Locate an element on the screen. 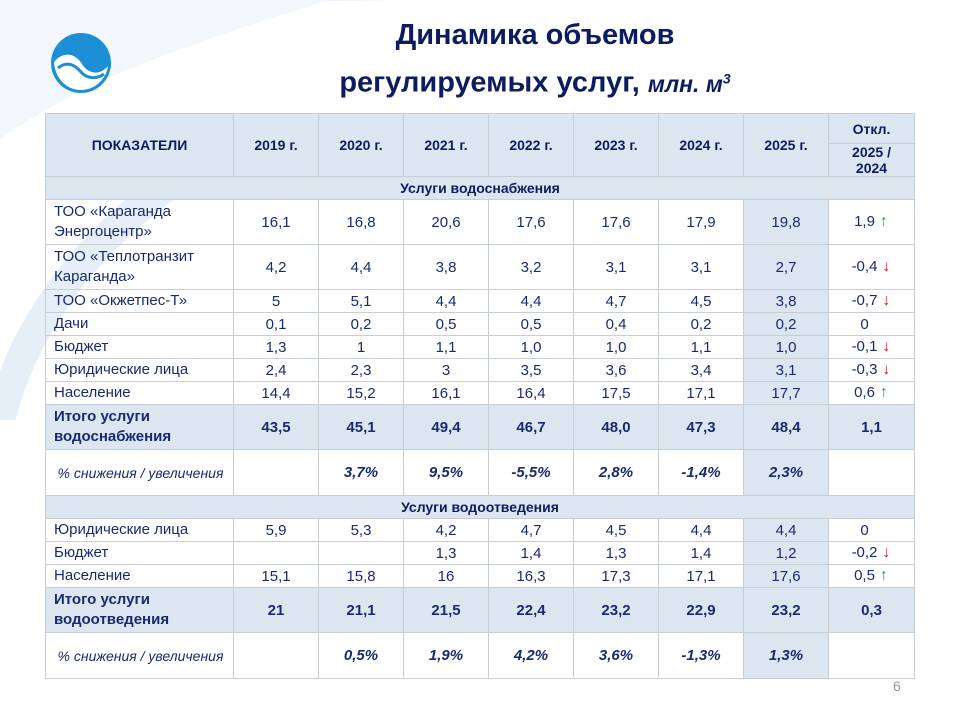  value-cell: 5,1 is located at coordinates (361, 301).